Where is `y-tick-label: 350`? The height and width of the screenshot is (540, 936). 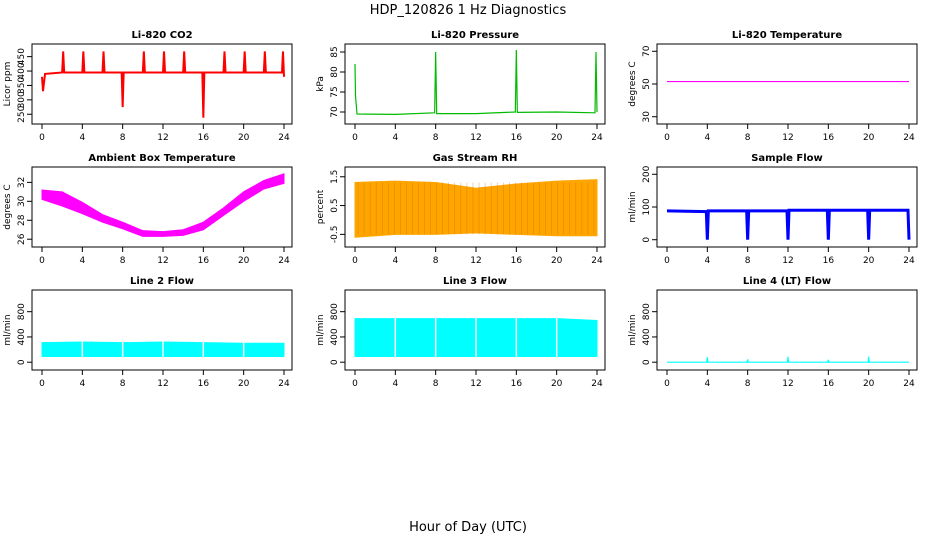
y-tick-label: 350 is located at coordinates (22, 85).